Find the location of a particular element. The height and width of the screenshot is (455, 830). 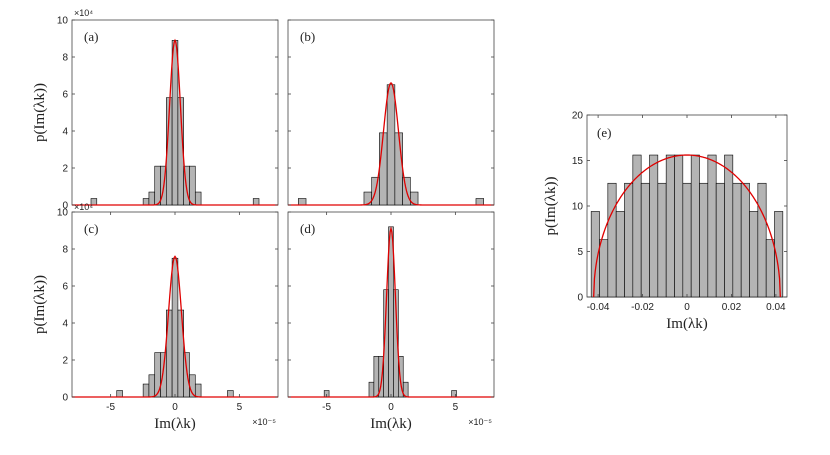

y-exponent-label: ×10⁴ is located at coordinates (83, 13).